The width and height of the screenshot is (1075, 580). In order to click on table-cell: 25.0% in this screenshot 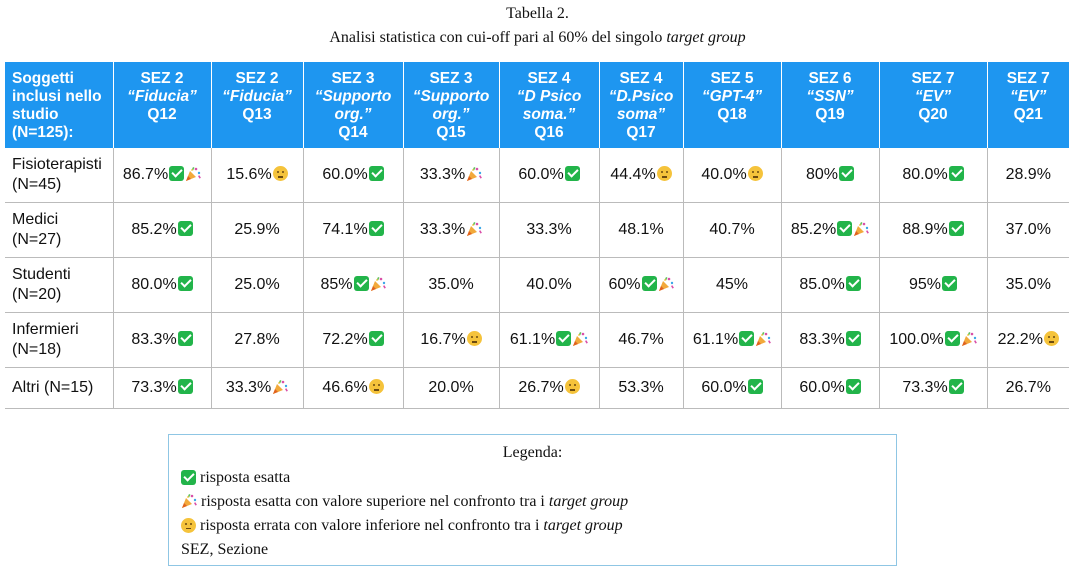, I will do `click(257, 285)`.